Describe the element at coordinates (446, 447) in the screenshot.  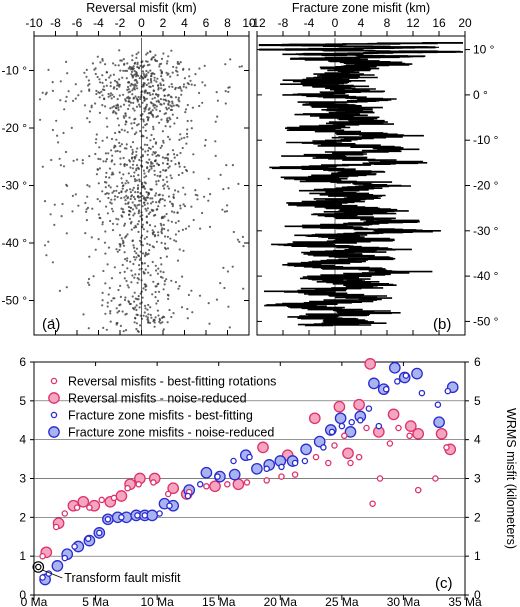
I see `series-0-point` at that location.